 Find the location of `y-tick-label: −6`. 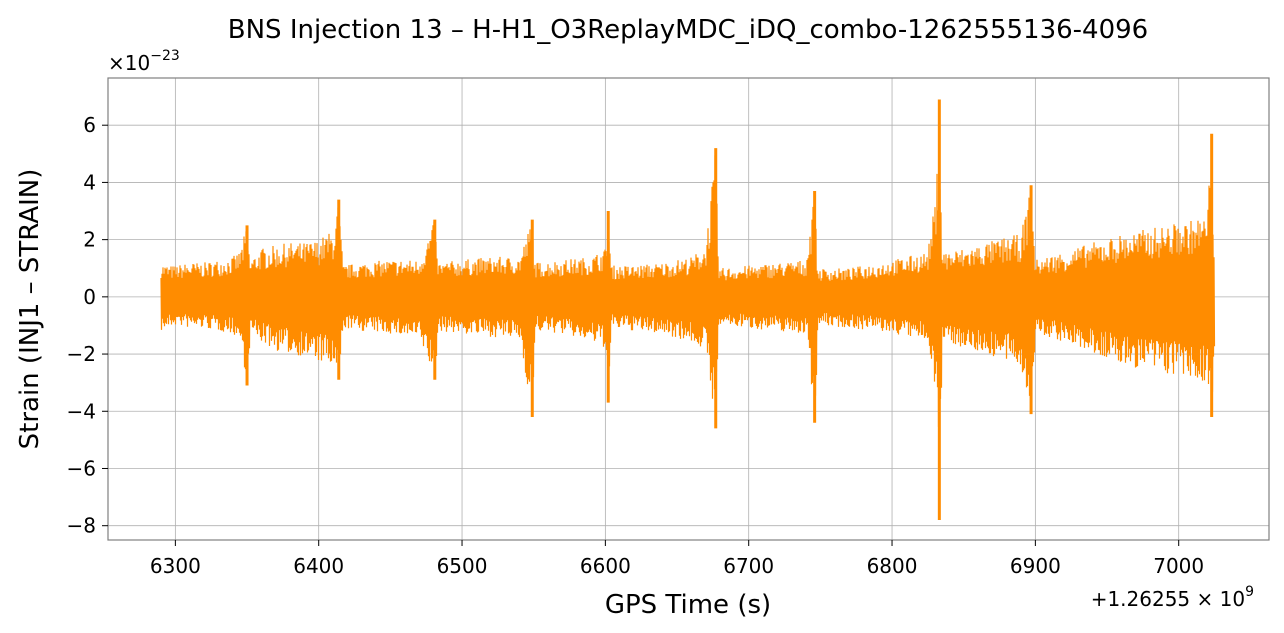

y-tick-label: −6 is located at coordinates (81, 468).